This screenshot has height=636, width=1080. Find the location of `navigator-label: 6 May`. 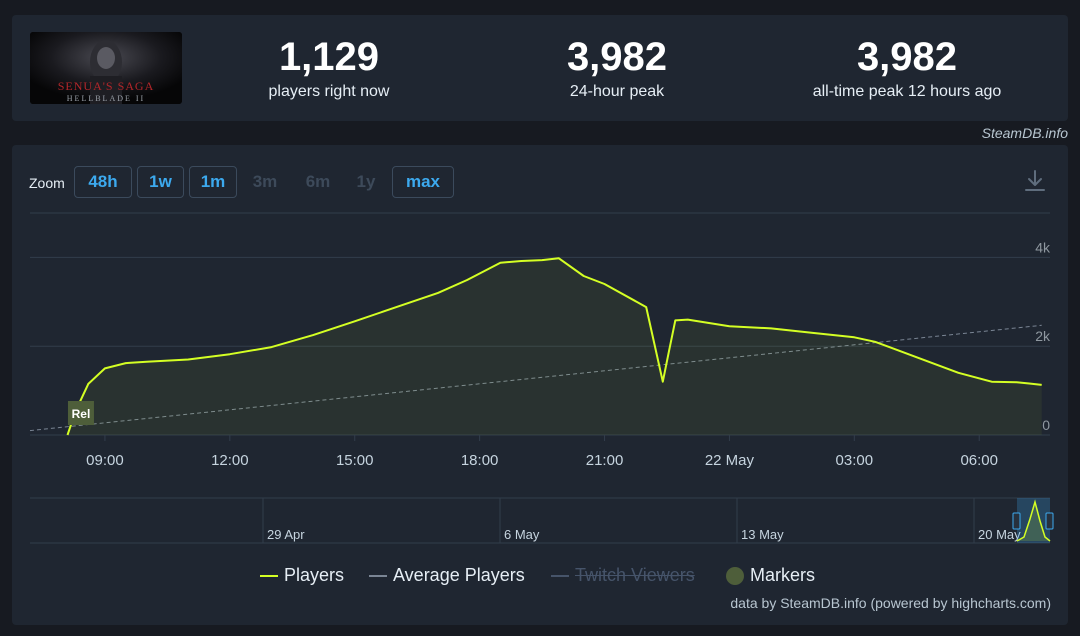

navigator-label: 6 May is located at coordinates (522, 534).